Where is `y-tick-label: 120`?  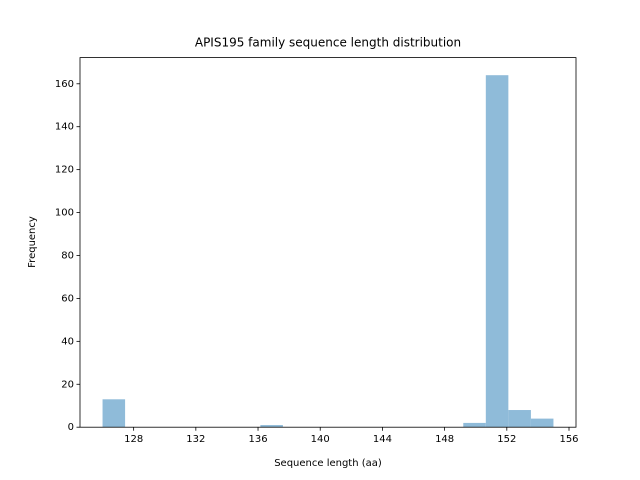 y-tick-label: 120 is located at coordinates (64, 170).